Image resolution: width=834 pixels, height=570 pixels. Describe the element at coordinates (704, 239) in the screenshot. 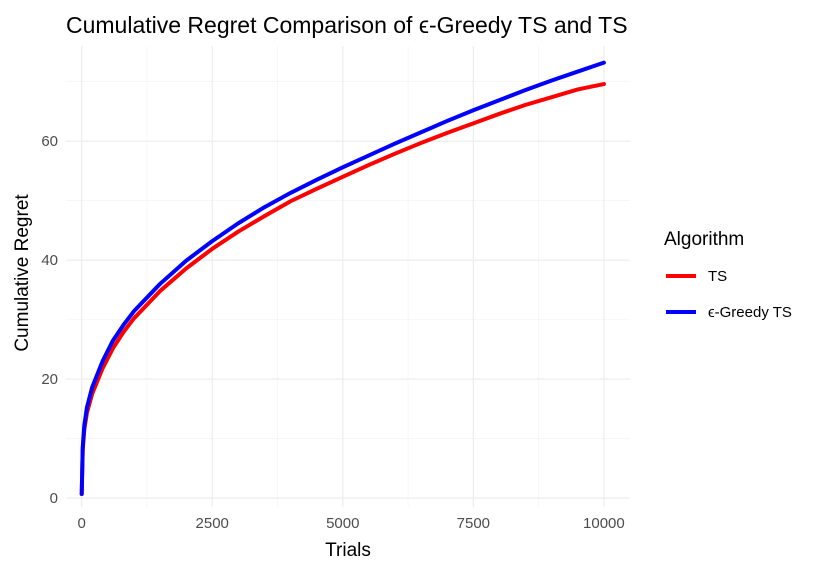

I see `legend-title: Algorithm` at that location.